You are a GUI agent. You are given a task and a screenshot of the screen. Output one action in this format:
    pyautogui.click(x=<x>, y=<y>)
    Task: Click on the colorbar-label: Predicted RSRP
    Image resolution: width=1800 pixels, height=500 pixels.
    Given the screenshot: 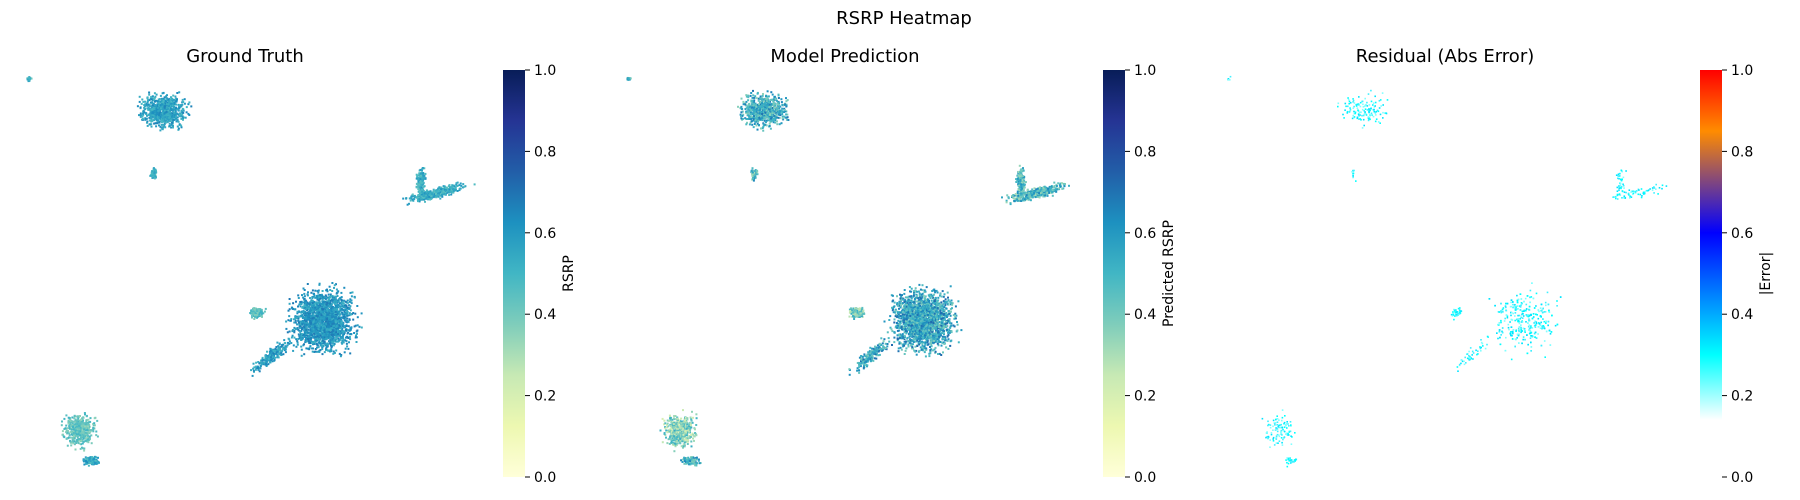 What is the action you would take?
    pyautogui.click(x=1169, y=273)
    